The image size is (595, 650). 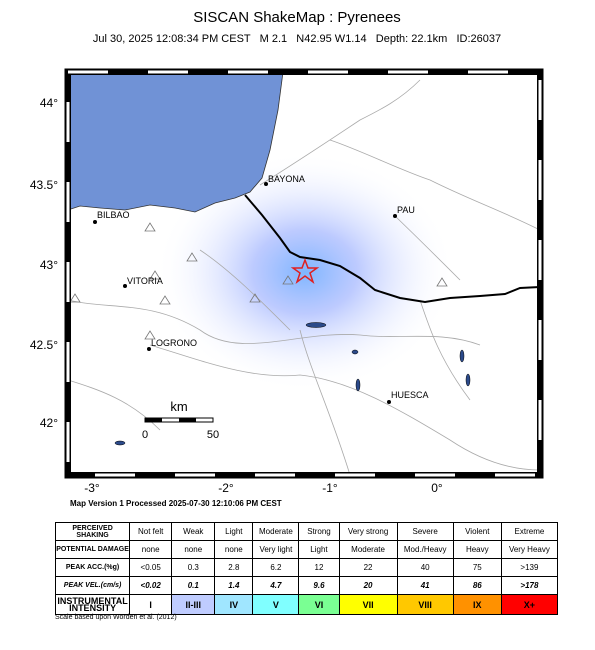 What do you see at coordinates (276, 604) in the screenshot?
I see `legend-cell: V` at bounding box center [276, 604].